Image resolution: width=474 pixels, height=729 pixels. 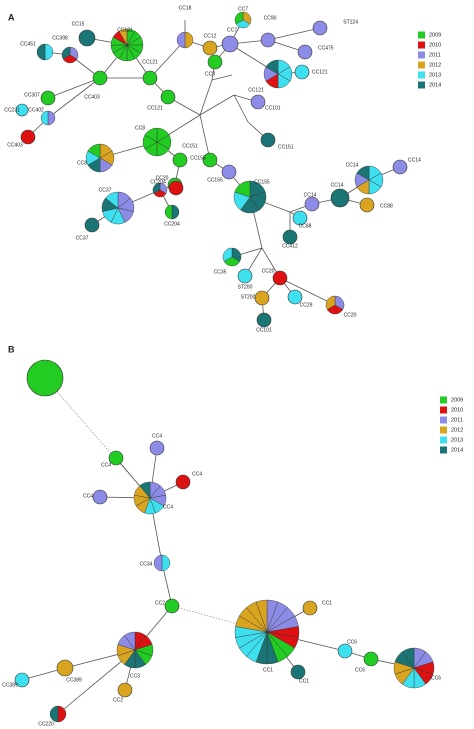 What do you see at coordinates (210, 36) in the screenshot?
I see `node-label: CC12` at bounding box center [210, 36].